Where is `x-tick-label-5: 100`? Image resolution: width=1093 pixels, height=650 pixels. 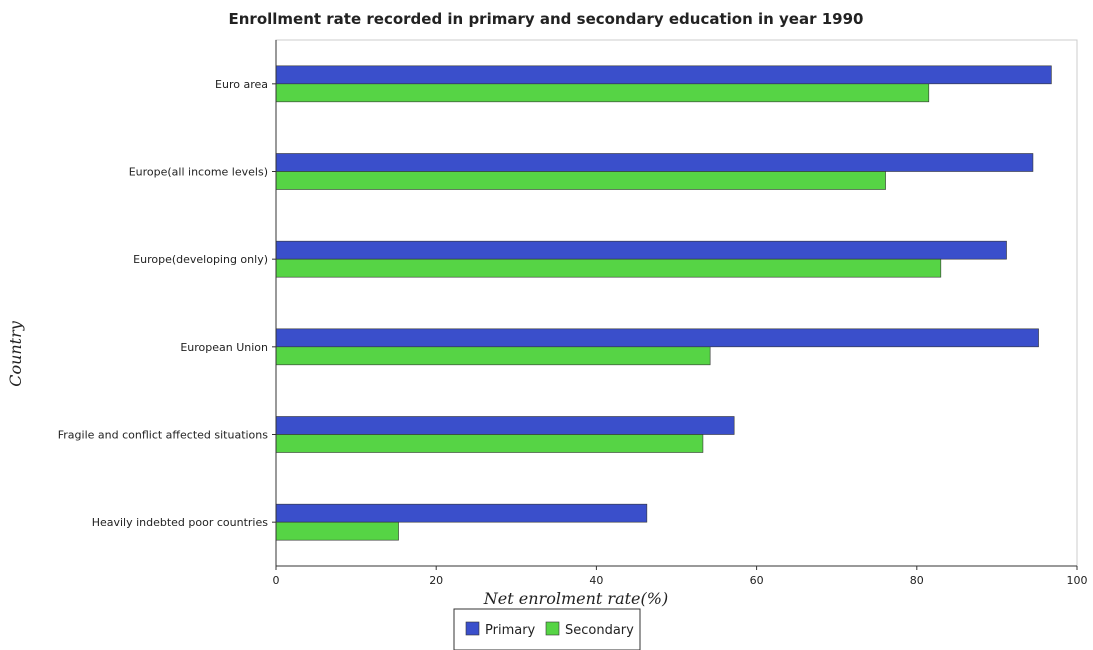 x-tick-label-5: 100 is located at coordinates (1077, 580).